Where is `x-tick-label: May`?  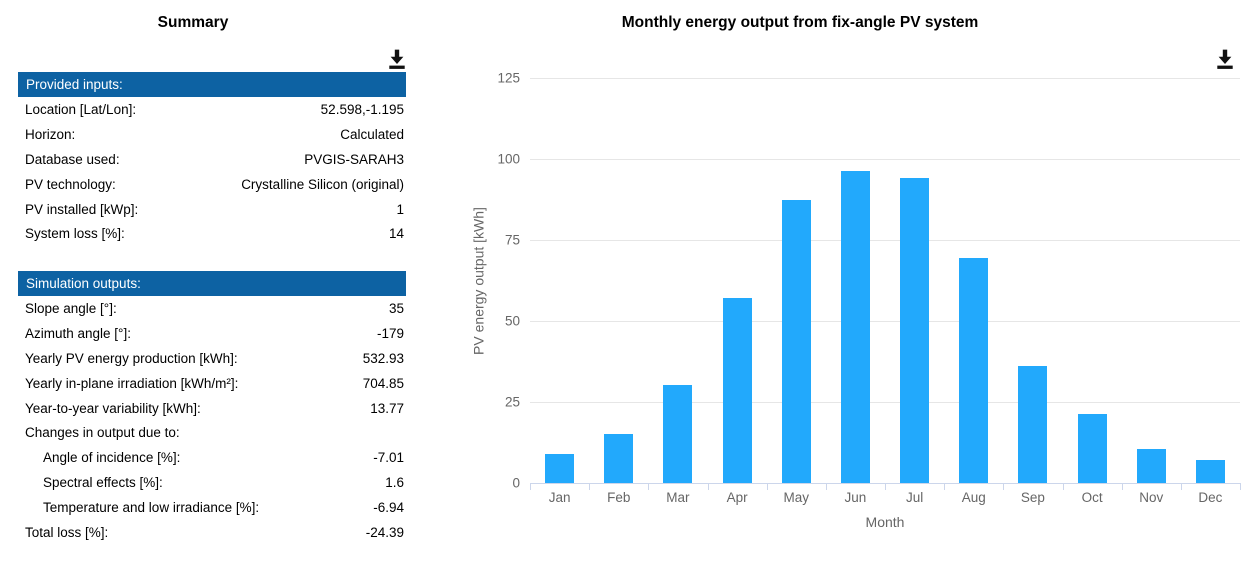 x-tick-label: May is located at coordinates (796, 497).